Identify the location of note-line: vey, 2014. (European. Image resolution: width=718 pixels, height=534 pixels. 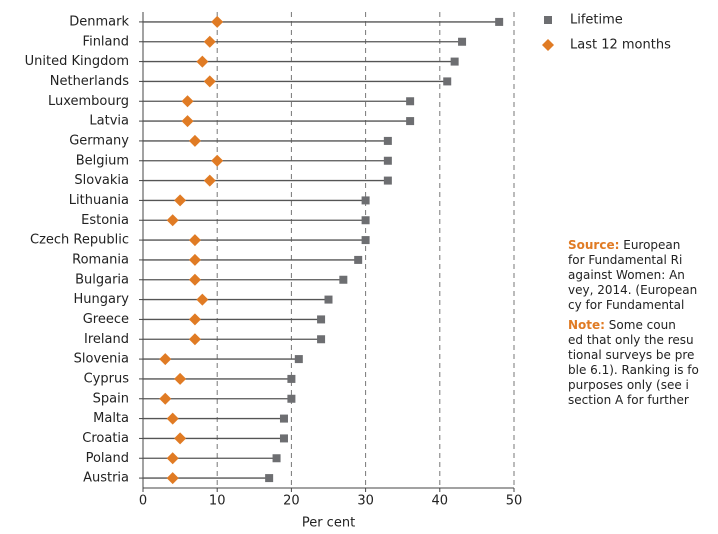
(643, 290).